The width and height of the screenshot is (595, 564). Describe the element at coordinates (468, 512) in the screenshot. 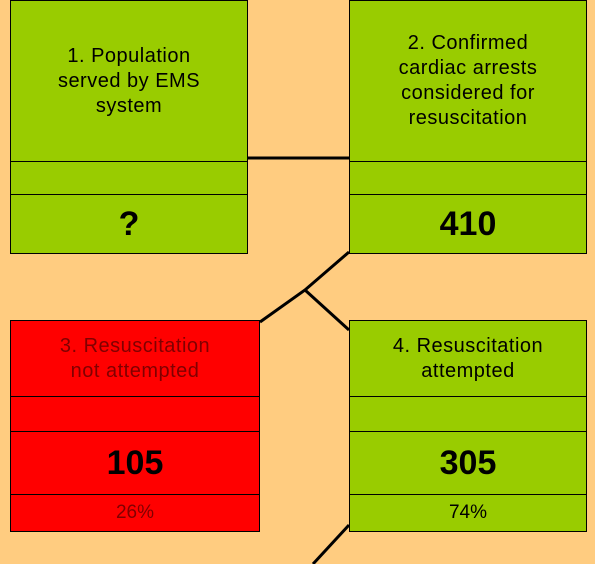

I see `node-percent: 74%` at that location.